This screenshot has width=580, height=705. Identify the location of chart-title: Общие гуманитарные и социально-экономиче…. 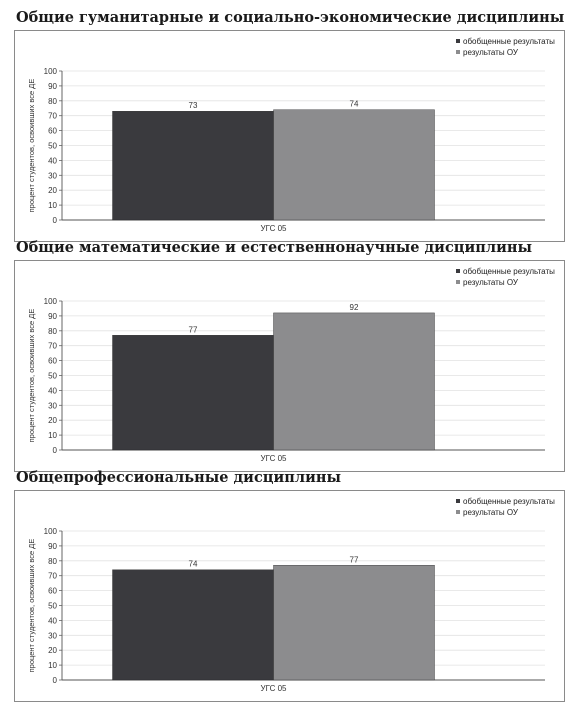
(290, 17).